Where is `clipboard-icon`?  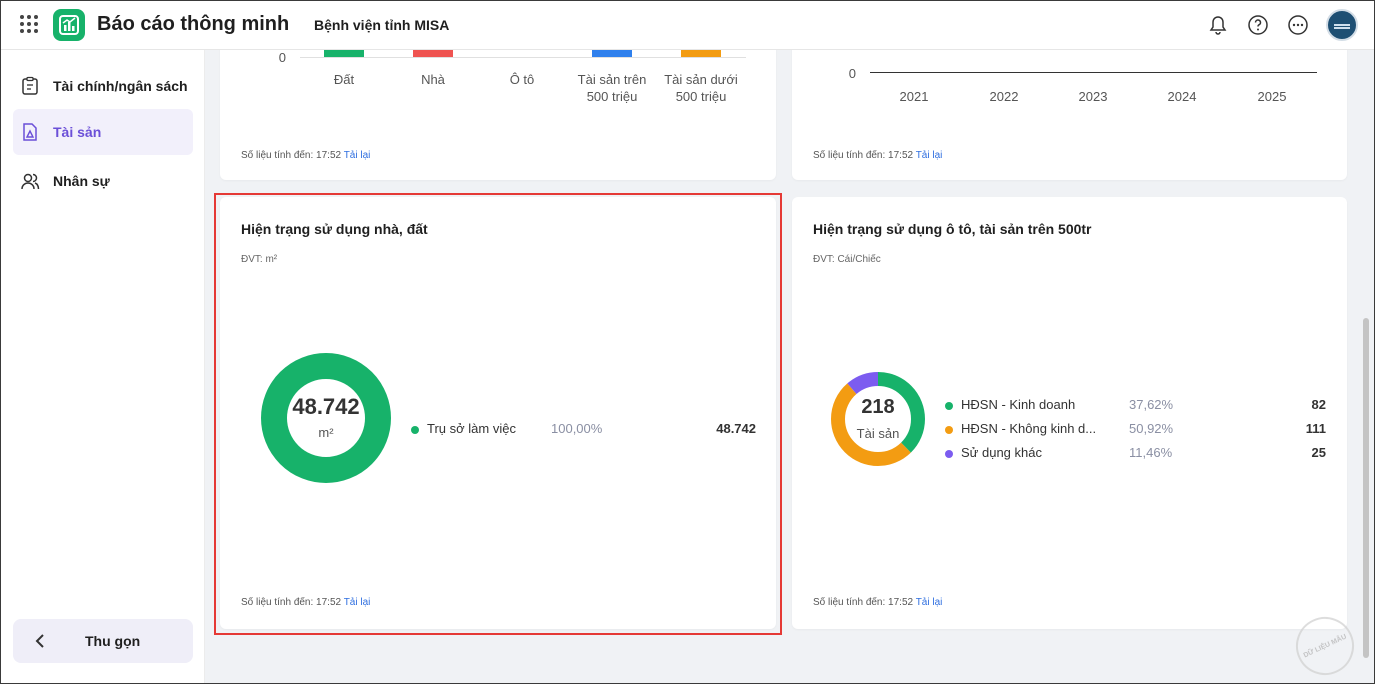 clipboard-icon is located at coordinates (30, 86).